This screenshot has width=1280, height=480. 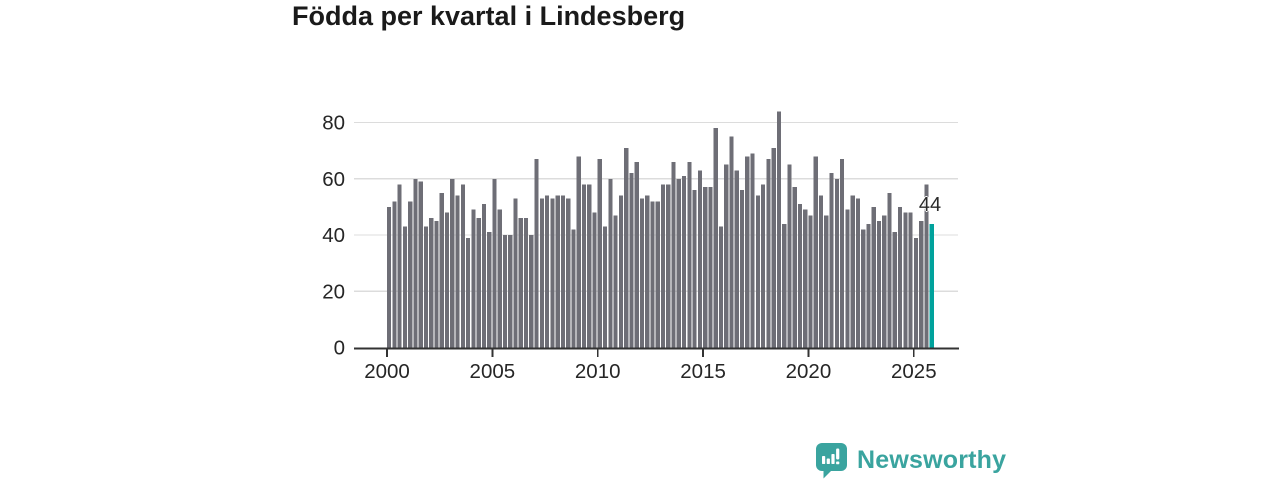 What do you see at coordinates (930, 205) in the screenshot?
I see `last-value-data-label: 44` at bounding box center [930, 205].